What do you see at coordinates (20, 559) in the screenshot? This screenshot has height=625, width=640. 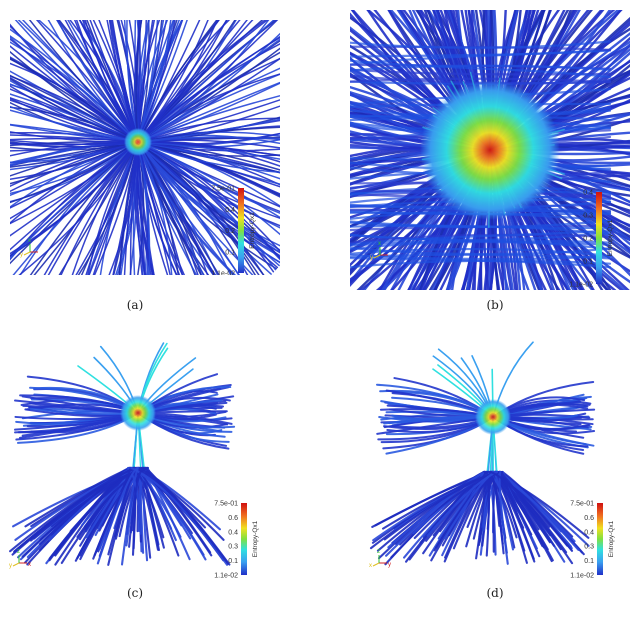 I see `axes-orientation-icon: y z x` at bounding box center [20, 559].